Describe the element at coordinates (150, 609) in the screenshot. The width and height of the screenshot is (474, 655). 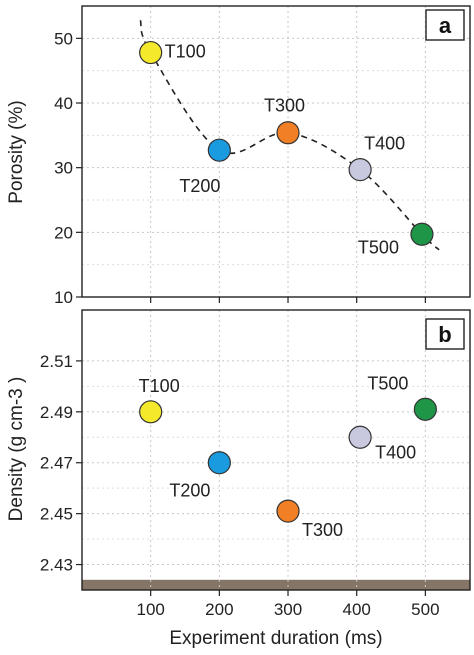
I see `x-tick-label: 100` at that location.